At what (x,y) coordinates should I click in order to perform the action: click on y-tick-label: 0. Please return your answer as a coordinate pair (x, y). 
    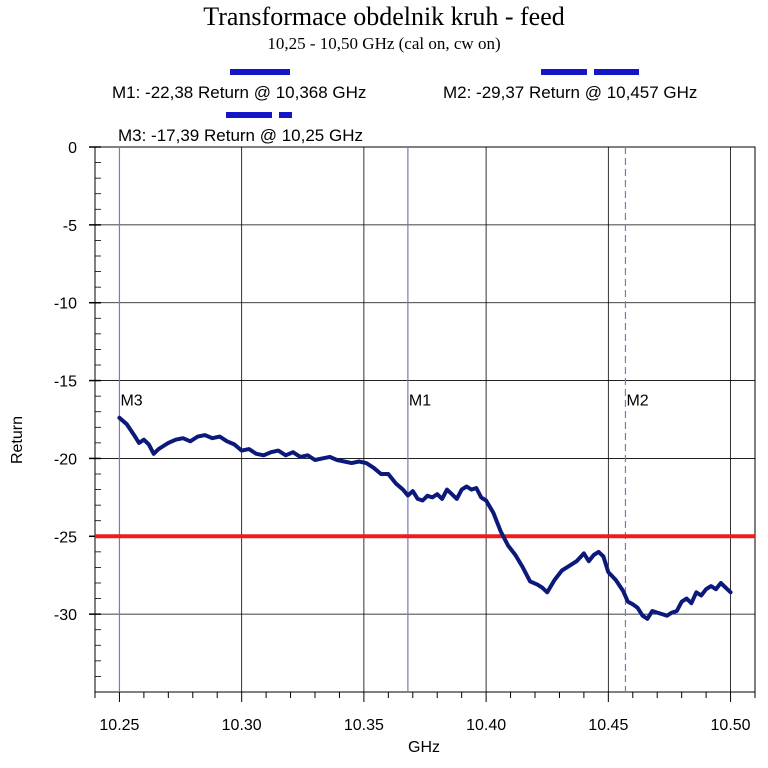
    Looking at the image, I should click on (72, 148).